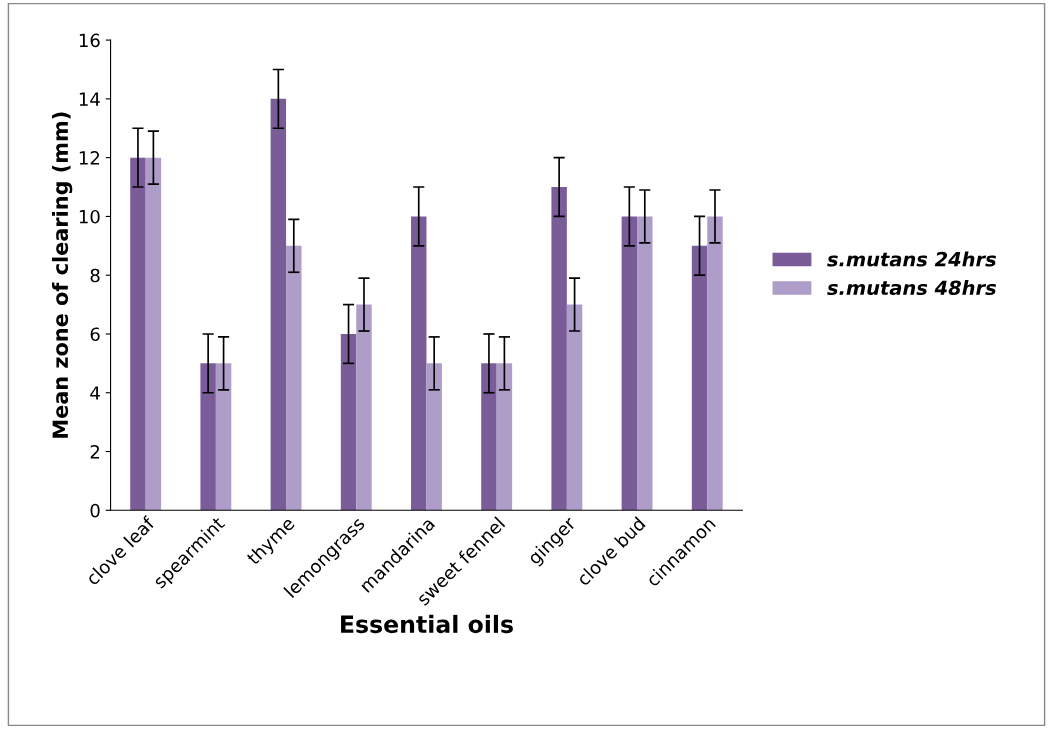  What do you see at coordinates (95, 275) in the screenshot?
I see `y-tick-label: 8` at bounding box center [95, 275].